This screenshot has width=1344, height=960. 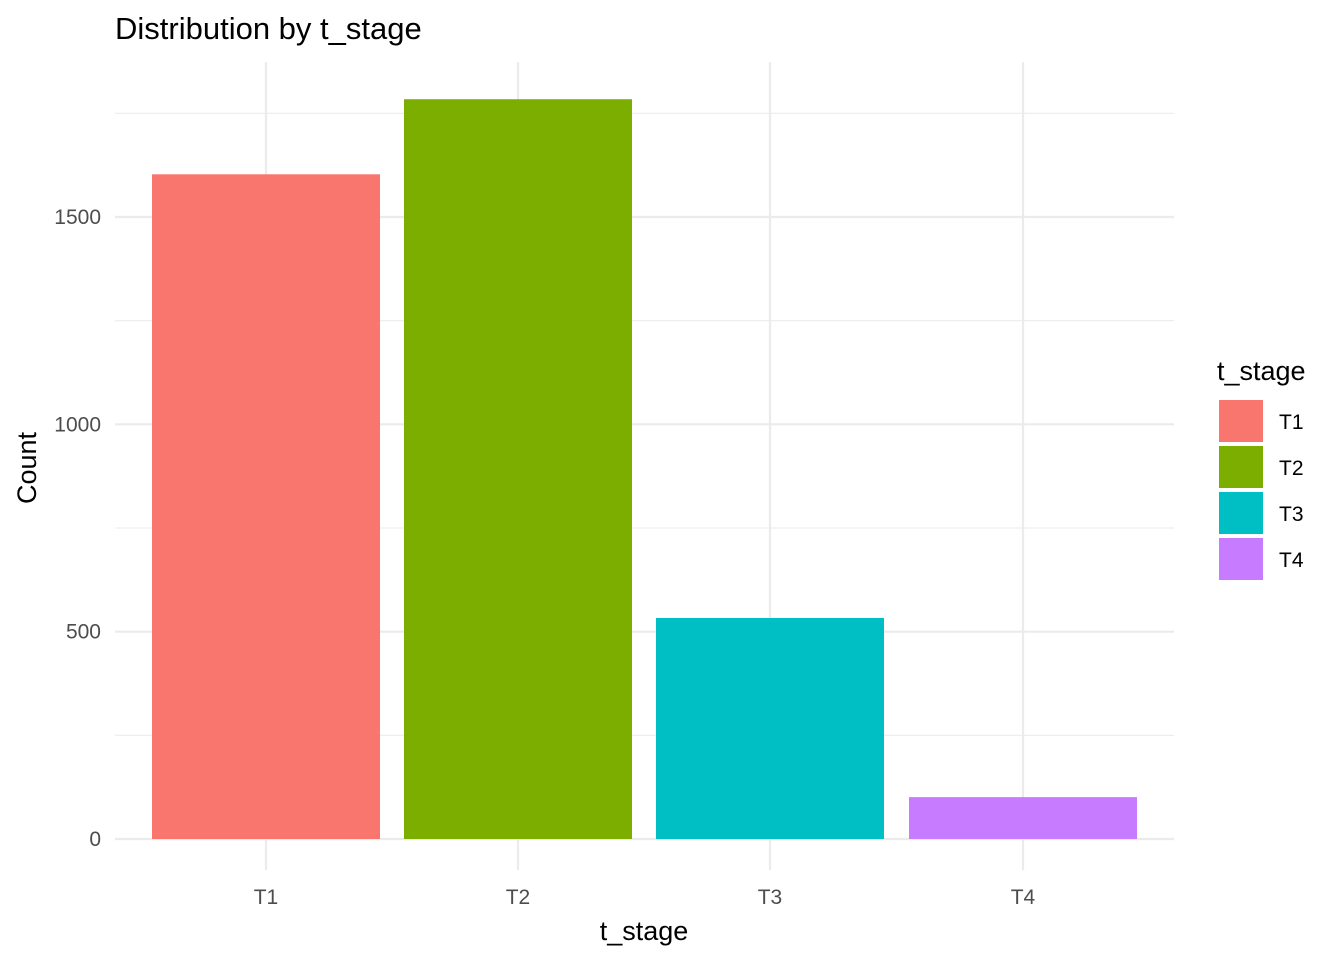 I want to click on legend-title: t_stage, so click(x=1261, y=371).